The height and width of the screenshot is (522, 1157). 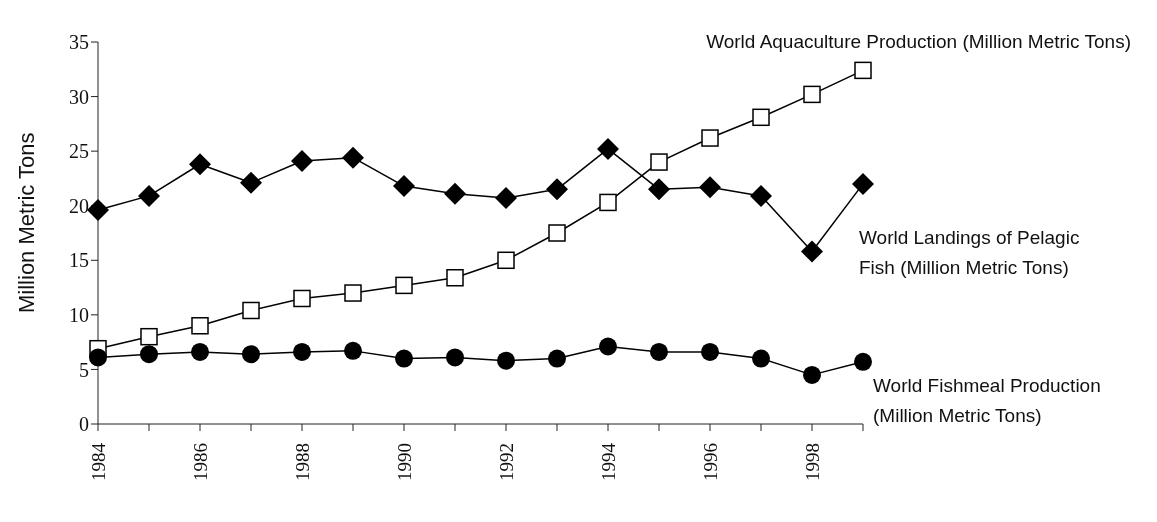 What do you see at coordinates (79, 260) in the screenshot?
I see `y-tick-label: 15` at bounding box center [79, 260].